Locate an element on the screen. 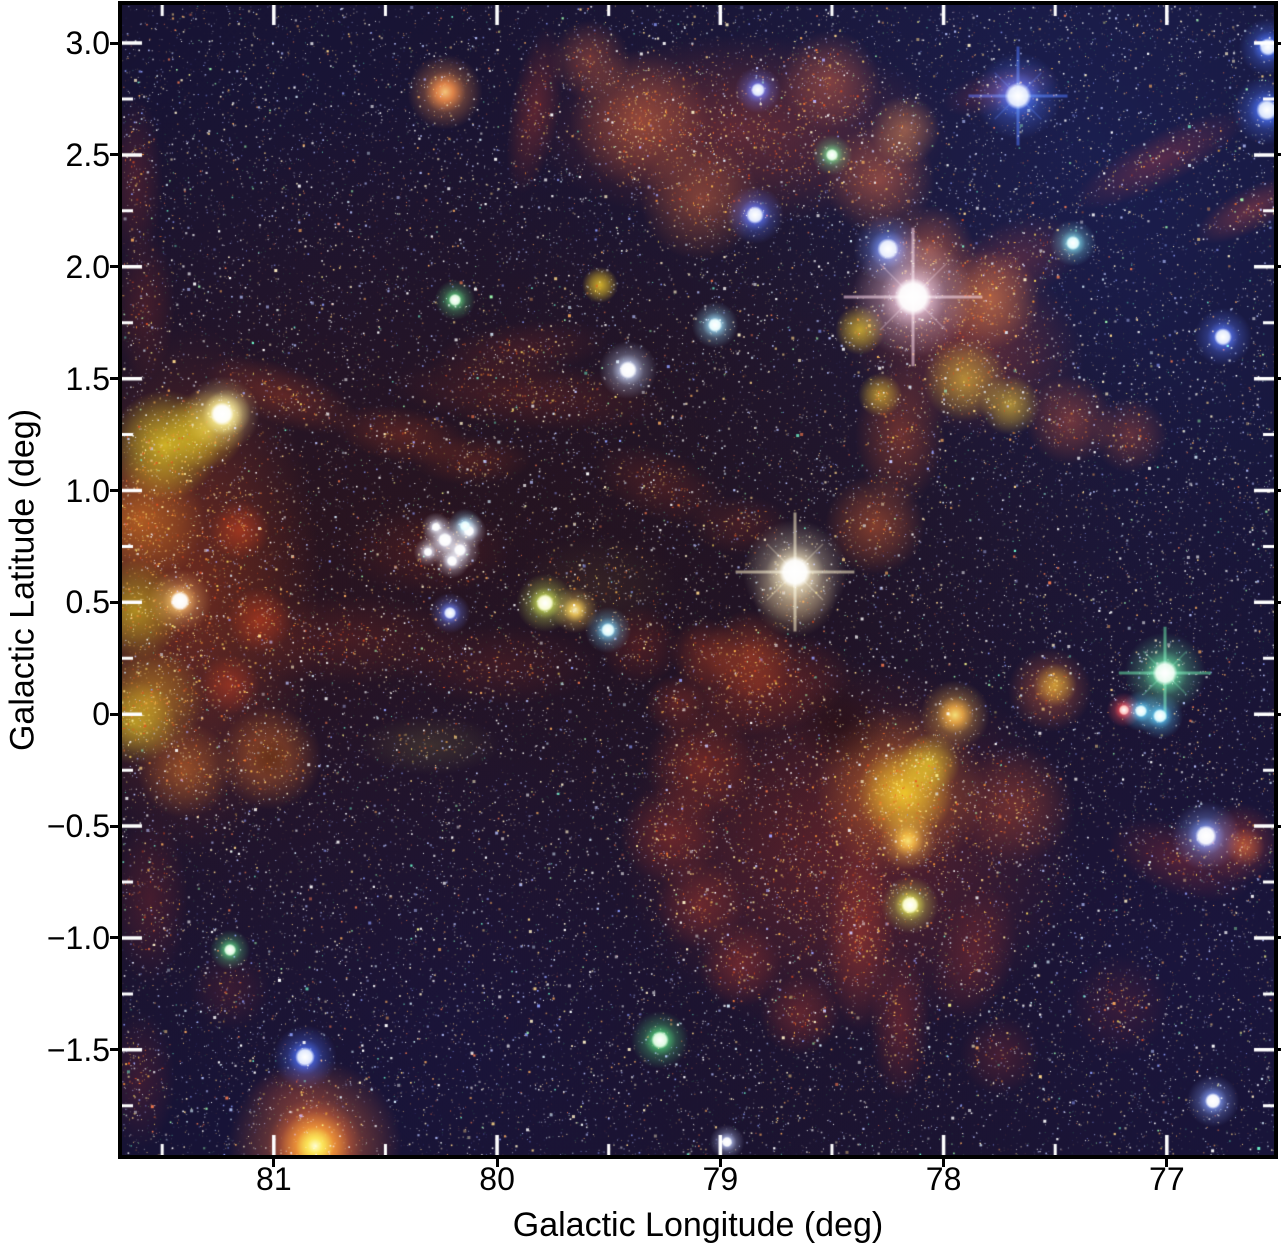 Image resolution: width=1281 pixels, height=1249 pixels. y-tick-label: 2.5 is located at coordinates (87, 154).